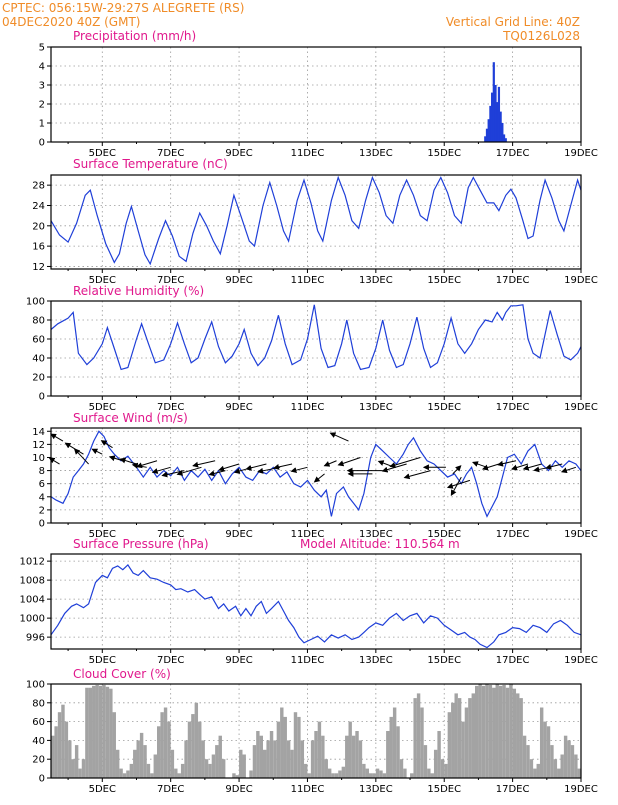 The height and width of the screenshot is (805, 618). Describe the element at coordinates (42, 397) in the screenshot. I see `y-tick-label: 0` at that location.